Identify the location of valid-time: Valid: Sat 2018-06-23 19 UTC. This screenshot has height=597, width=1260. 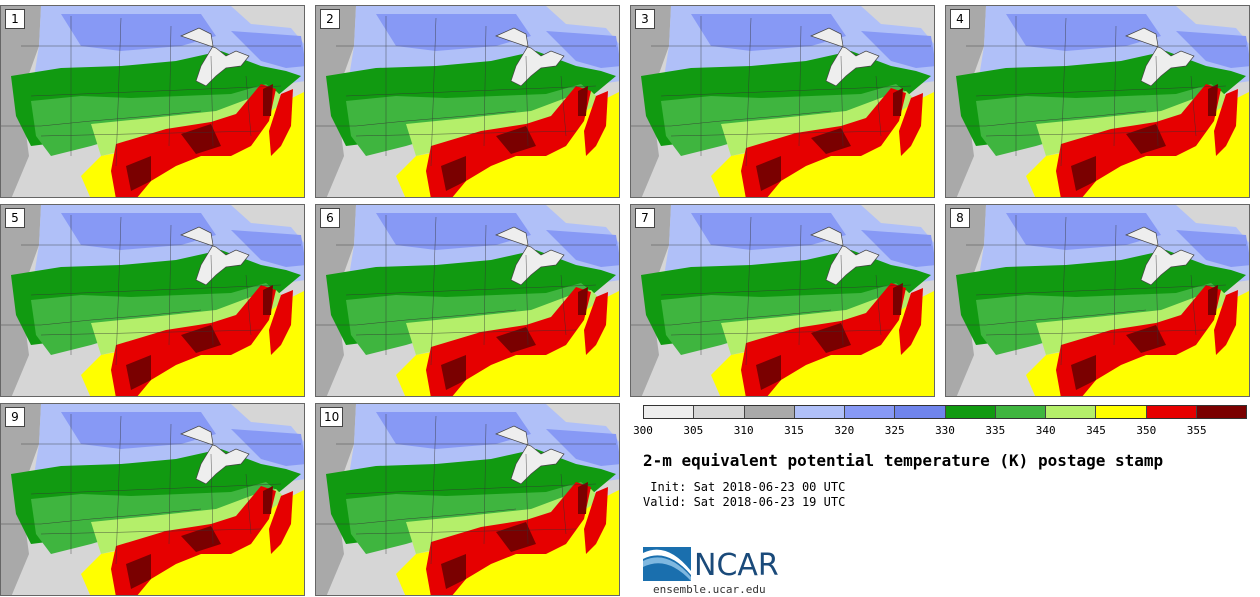
(744, 502).